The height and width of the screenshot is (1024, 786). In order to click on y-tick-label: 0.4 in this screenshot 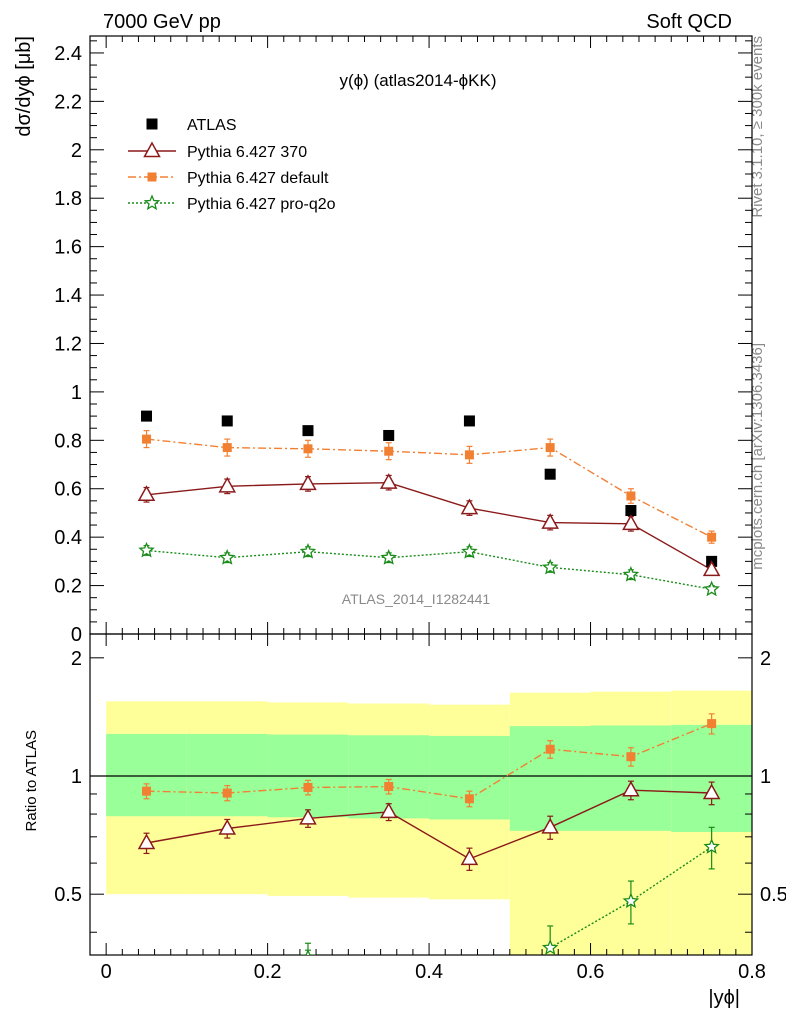, I will do `click(68, 538)`.